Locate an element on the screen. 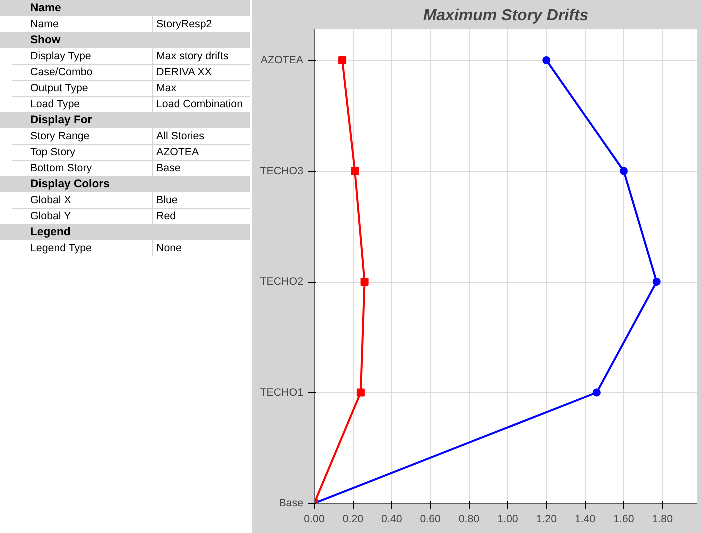 The width and height of the screenshot is (701, 533). text: Bottom Story is located at coordinates (61, 168).